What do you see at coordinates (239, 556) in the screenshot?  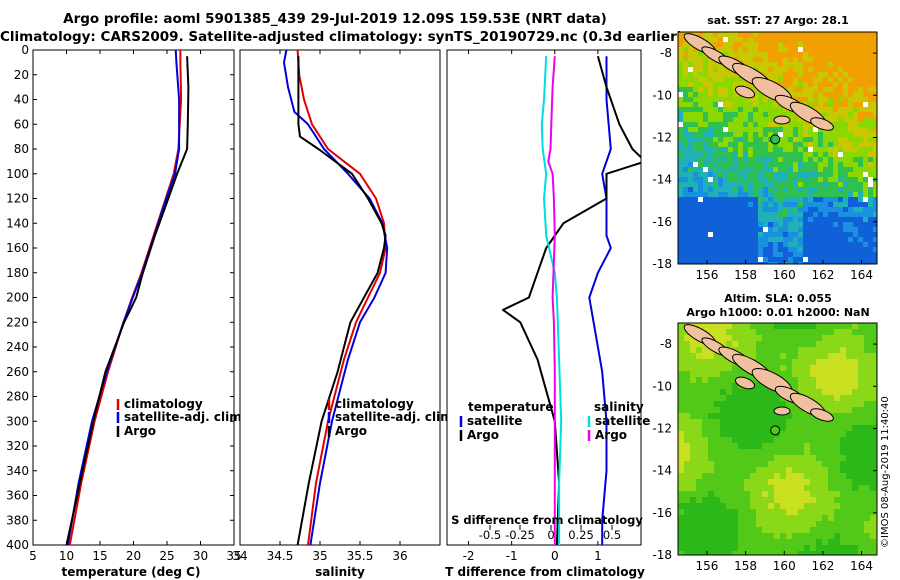 I see `x-tick-label: 34` at bounding box center [239, 556].